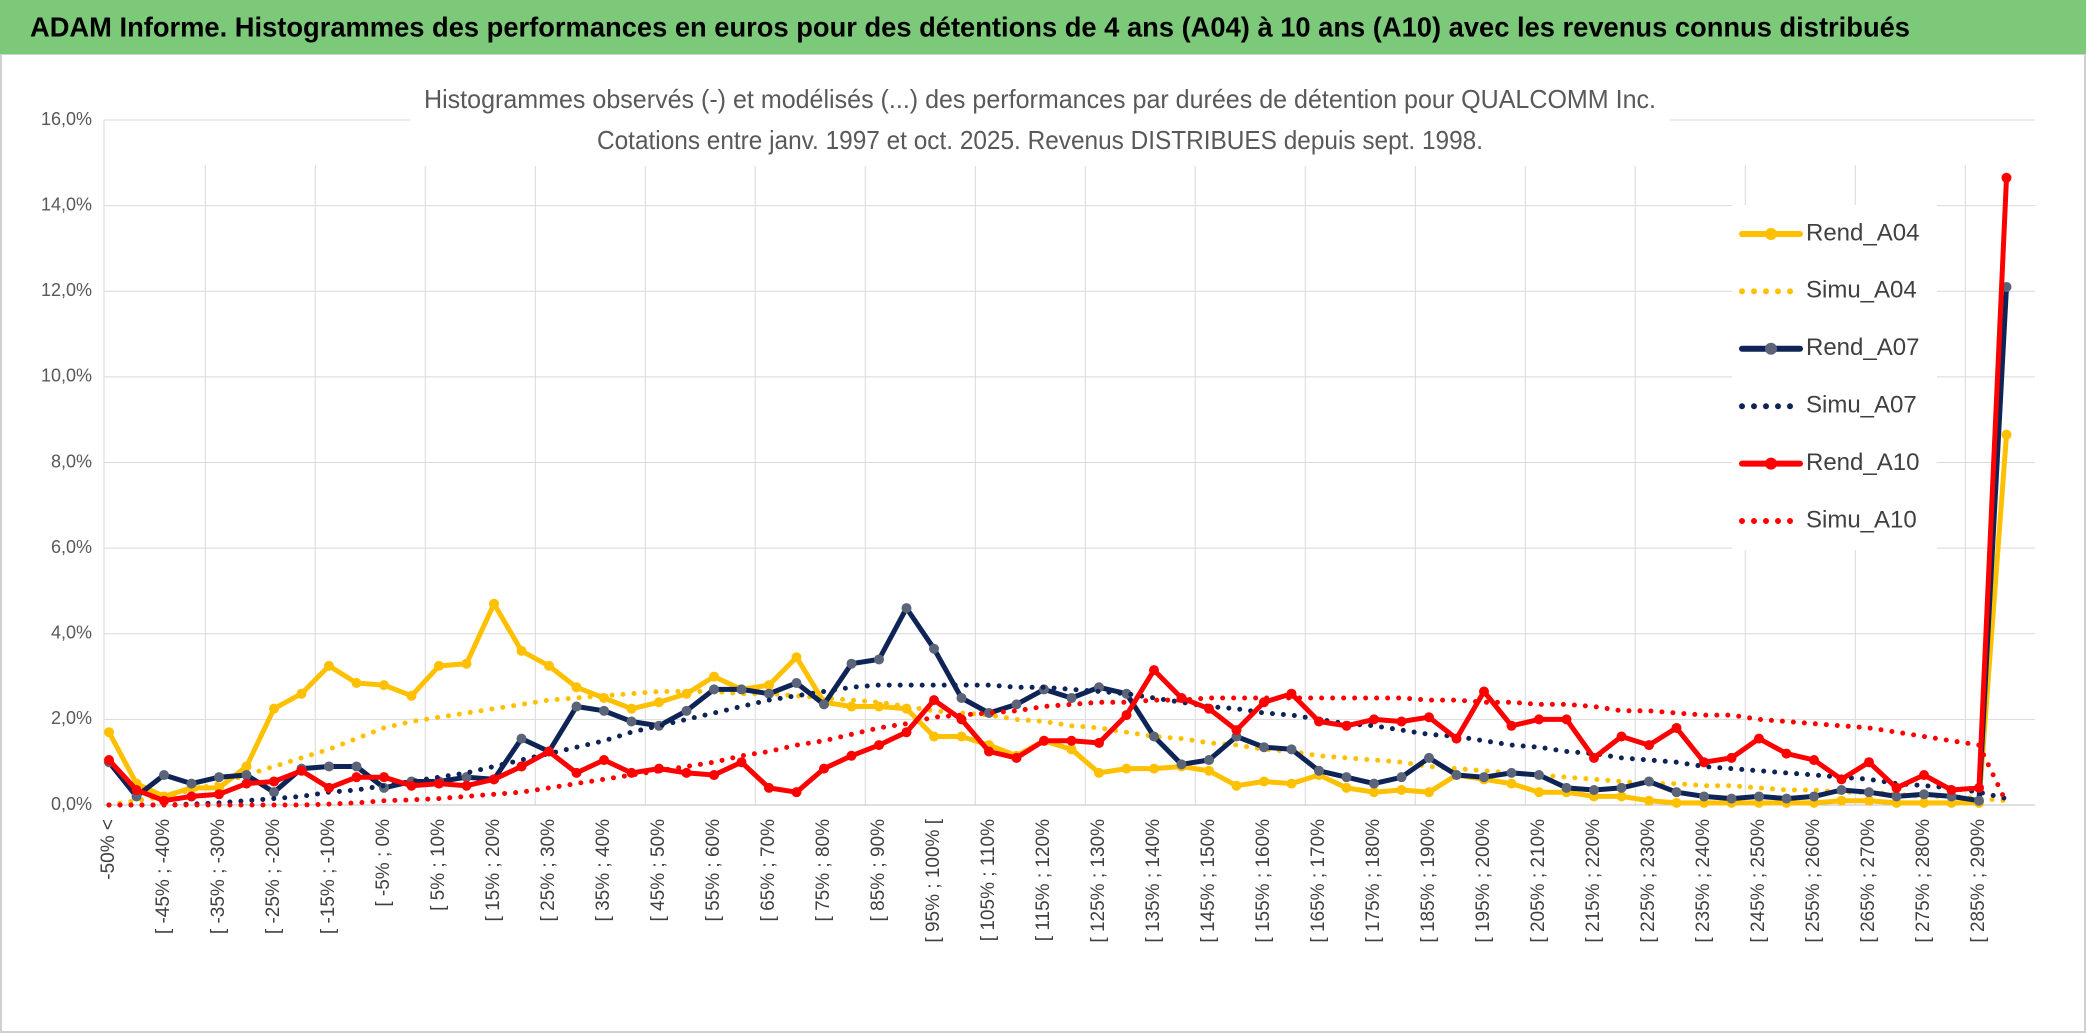  Describe the element at coordinates (823, 870) in the screenshot. I see `x-tick-label: [ 75% ; 80%` at that location.